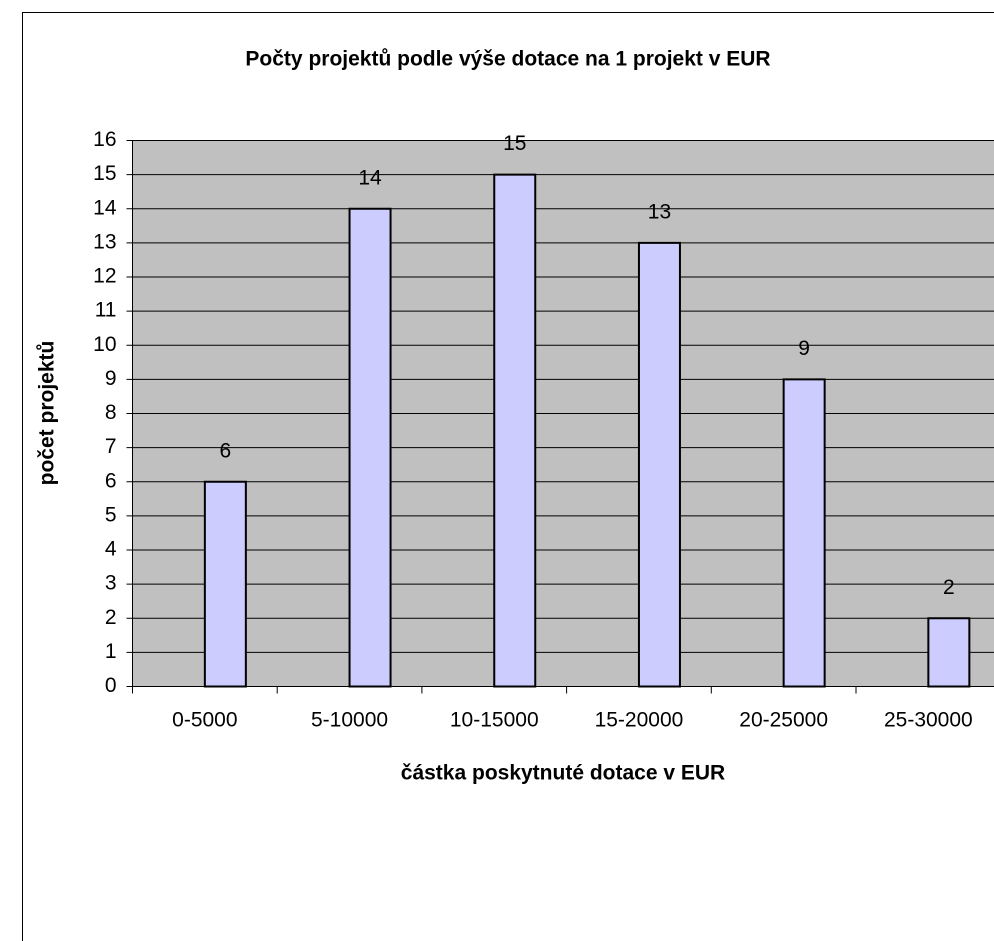 This screenshot has width=994, height=941. Describe the element at coordinates (104, 241) in the screenshot. I see `y-tick-label: 13` at that location.